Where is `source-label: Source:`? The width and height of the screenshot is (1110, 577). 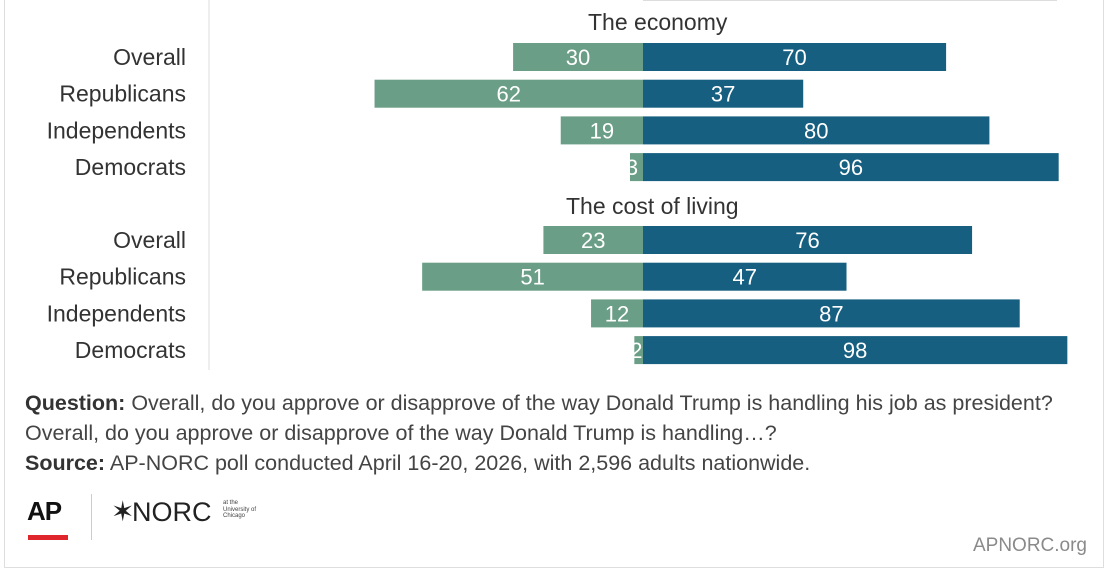
source-label: Source: is located at coordinates (65, 463).